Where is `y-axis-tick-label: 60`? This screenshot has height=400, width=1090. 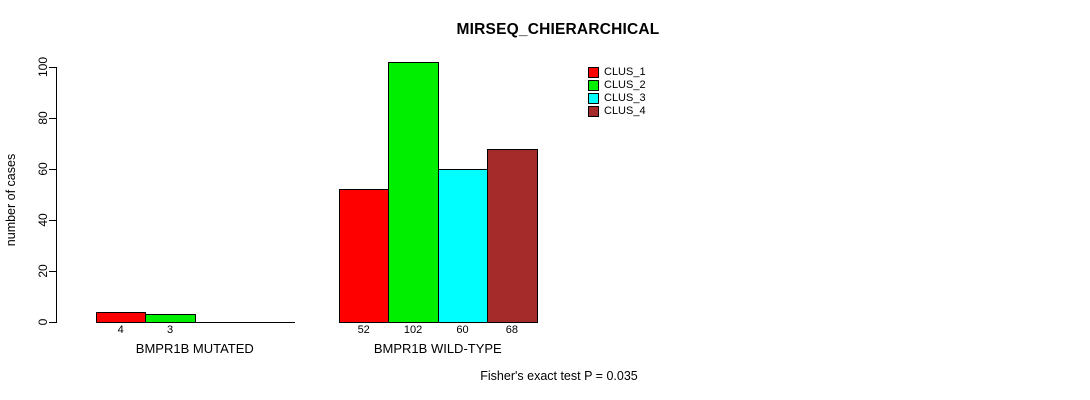
y-axis-tick-label: 60 is located at coordinates (43, 169).